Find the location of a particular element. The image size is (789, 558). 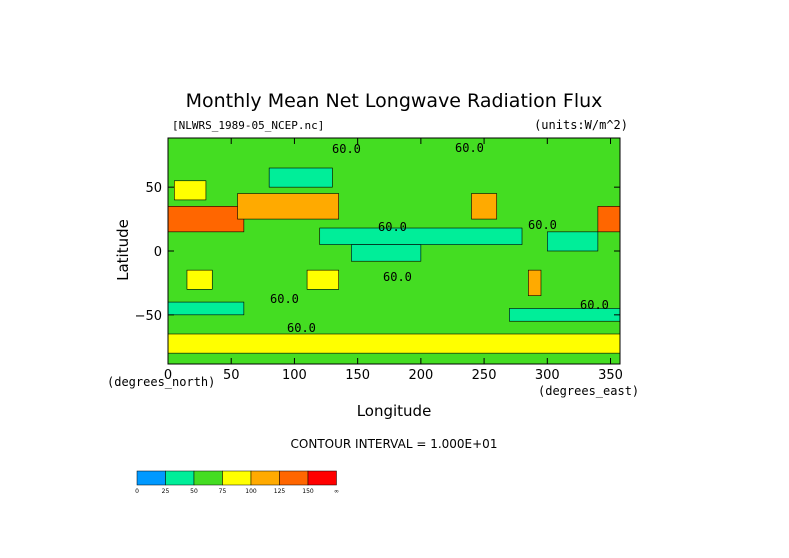

colorbar-level-label: 75 is located at coordinates (223, 491).